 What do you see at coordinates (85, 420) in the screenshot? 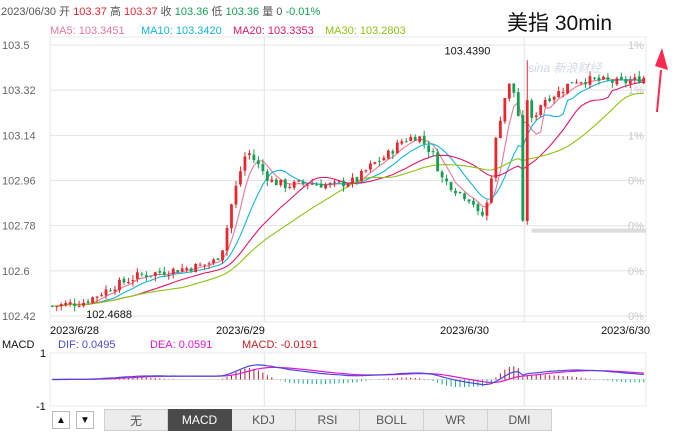
I see `scroll-down-button: ▼` at bounding box center [85, 420].